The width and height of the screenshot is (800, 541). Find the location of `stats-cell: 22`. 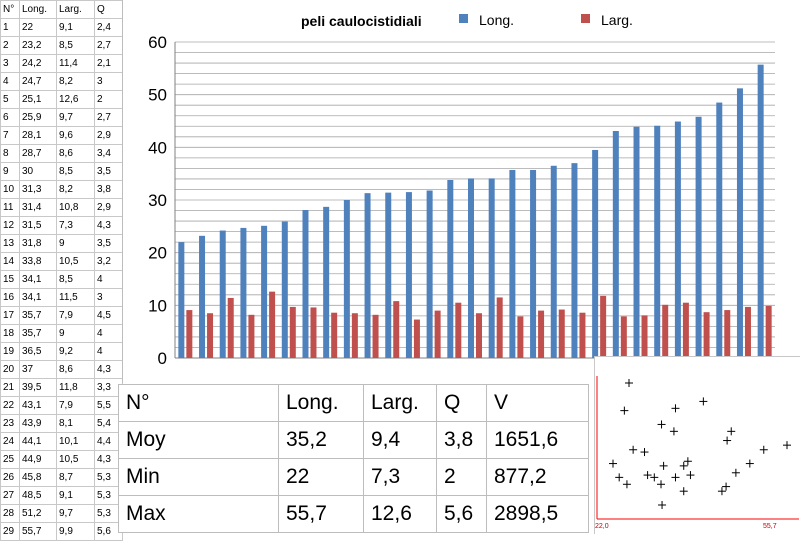

stats-cell: 22 is located at coordinates (321, 477).